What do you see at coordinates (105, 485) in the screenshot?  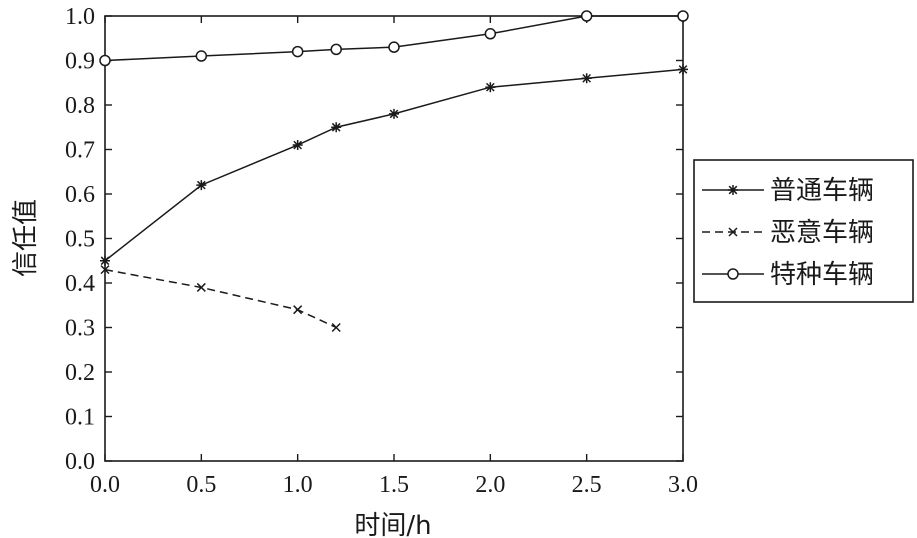 I see `x-tick-label: 0.0` at bounding box center [105, 485].